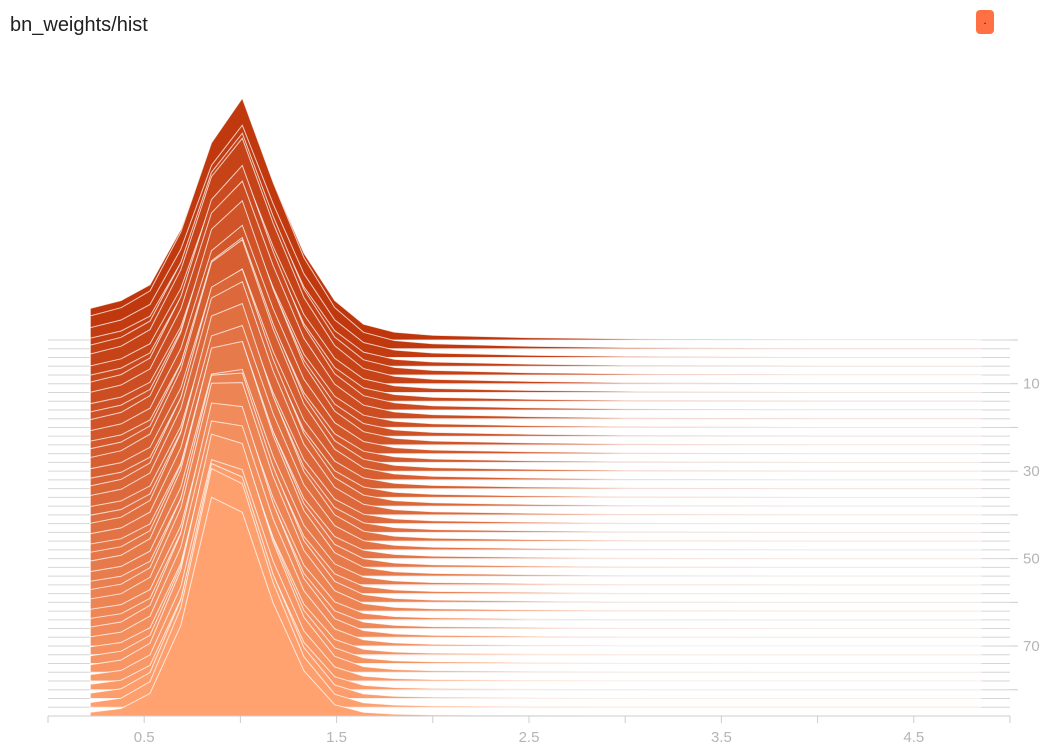  Describe the element at coordinates (144, 737) in the screenshot. I see `x-tick-label: 0.5` at that location.